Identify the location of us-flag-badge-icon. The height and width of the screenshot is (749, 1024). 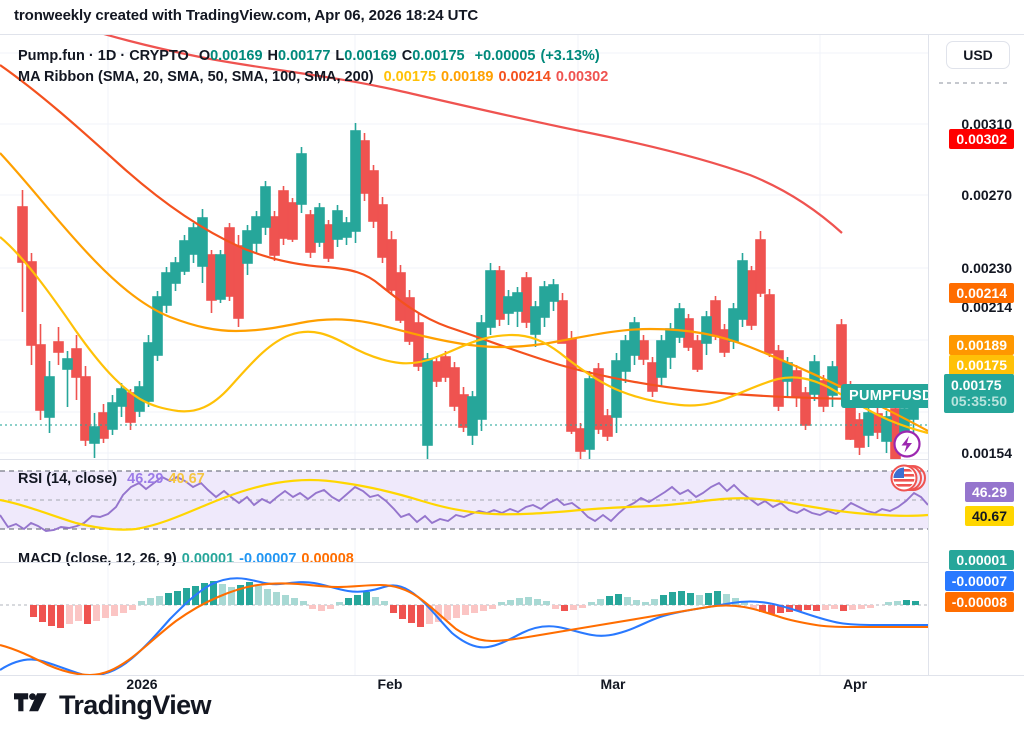
(908, 478).